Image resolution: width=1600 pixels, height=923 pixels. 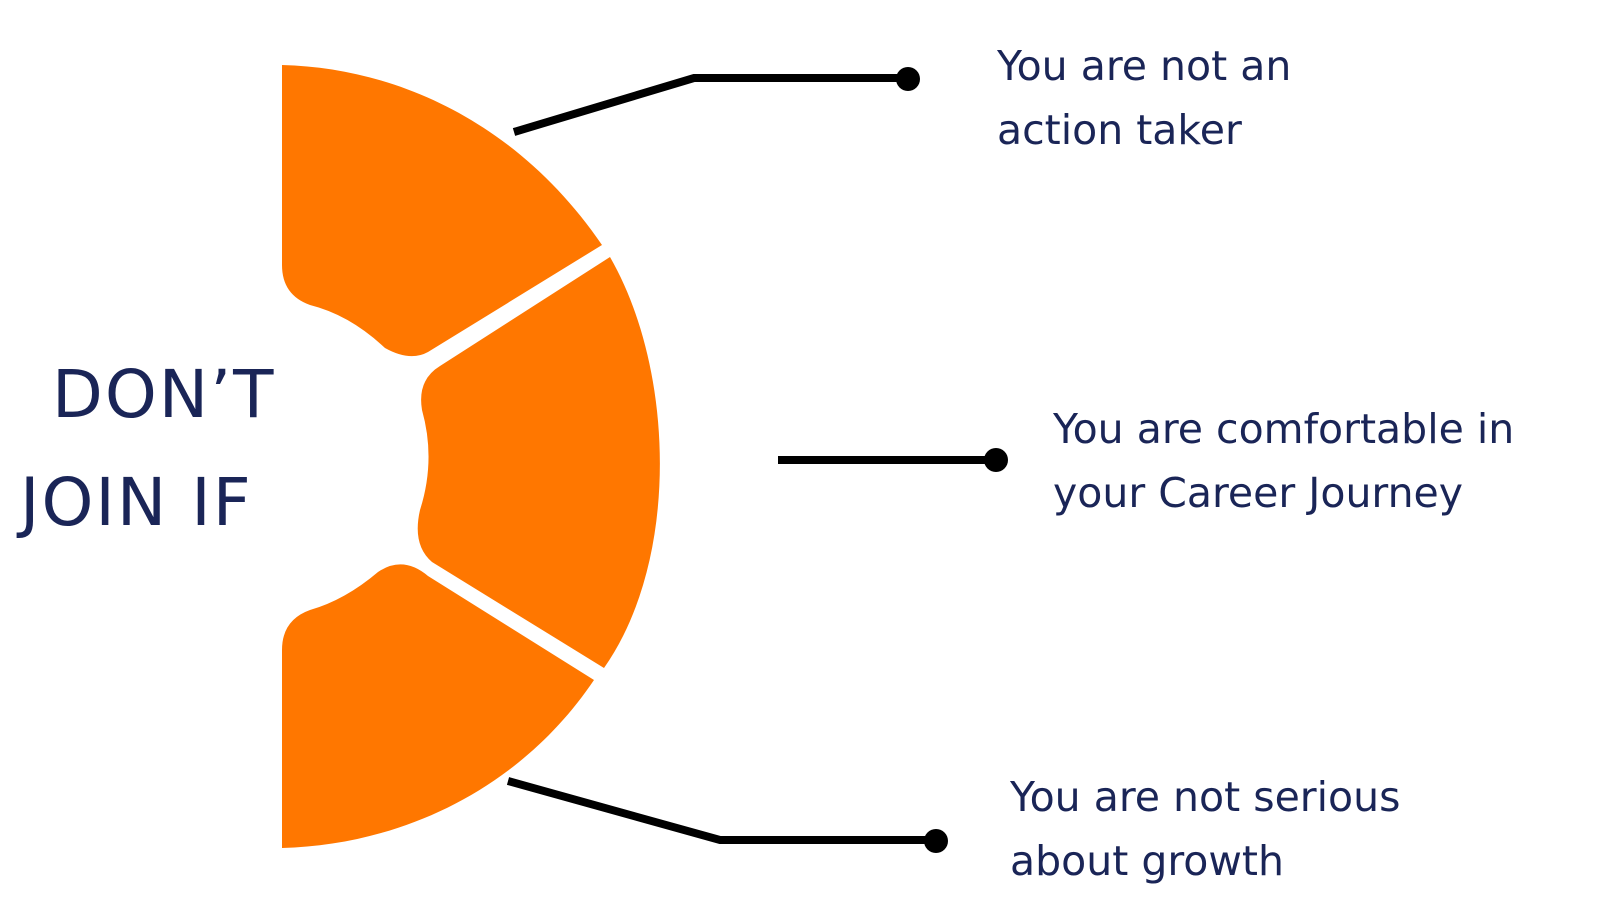 I want to click on item-label-bottom-line-2: about growth, so click(x=1147, y=861).